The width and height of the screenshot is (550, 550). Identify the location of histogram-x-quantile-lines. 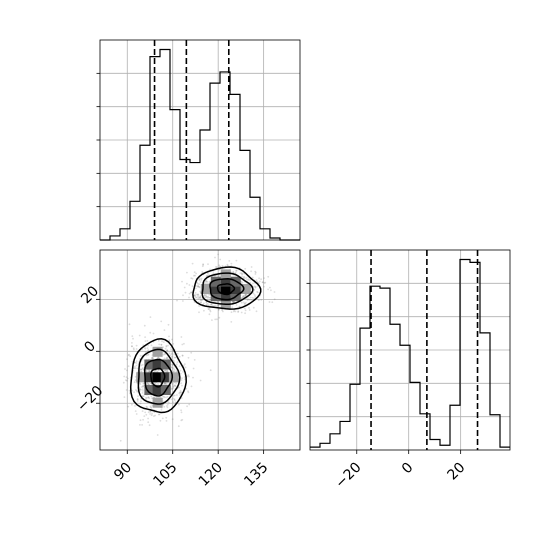
(191, 140).